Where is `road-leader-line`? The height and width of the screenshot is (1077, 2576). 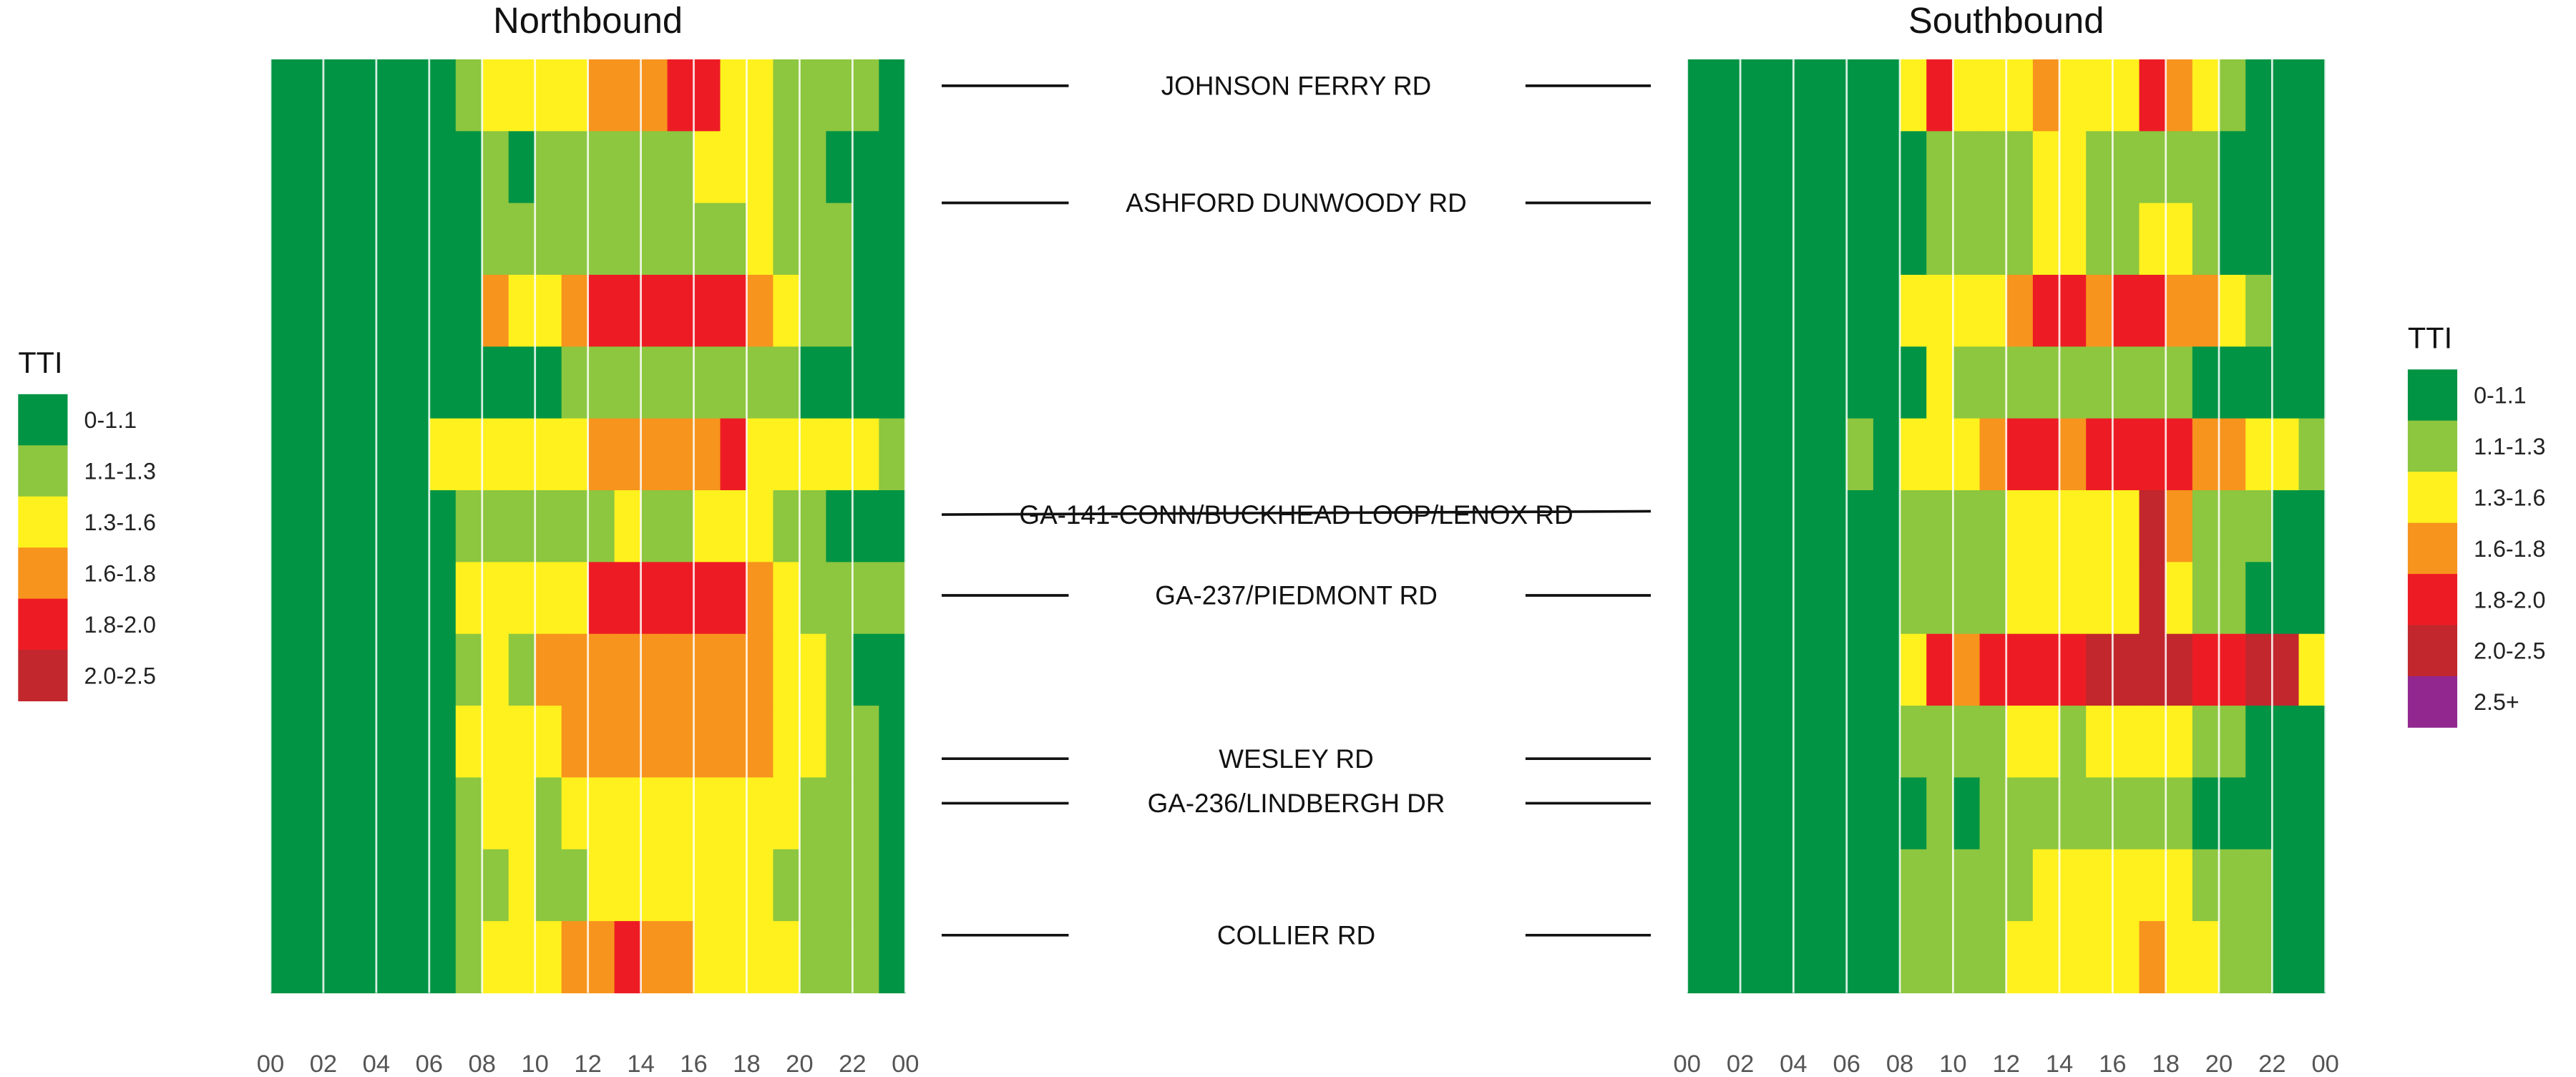
road-leader-line is located at coordinates (1296, 513).